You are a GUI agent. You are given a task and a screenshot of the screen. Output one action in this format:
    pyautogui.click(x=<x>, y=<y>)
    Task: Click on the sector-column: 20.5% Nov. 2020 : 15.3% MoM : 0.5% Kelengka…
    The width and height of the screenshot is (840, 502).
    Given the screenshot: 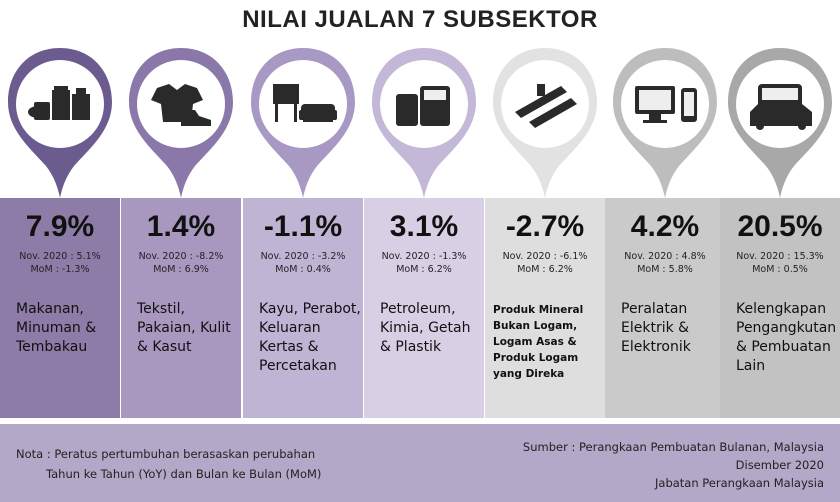 What is the action you would take?
    pyautogui.click(x=780, y=231)
    